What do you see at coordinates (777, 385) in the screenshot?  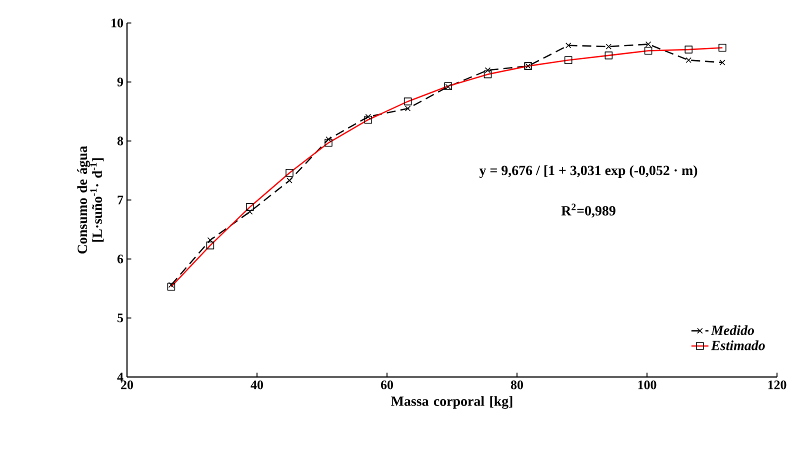 I see `x-tick-label: 120` at bounding box center [777, 385].